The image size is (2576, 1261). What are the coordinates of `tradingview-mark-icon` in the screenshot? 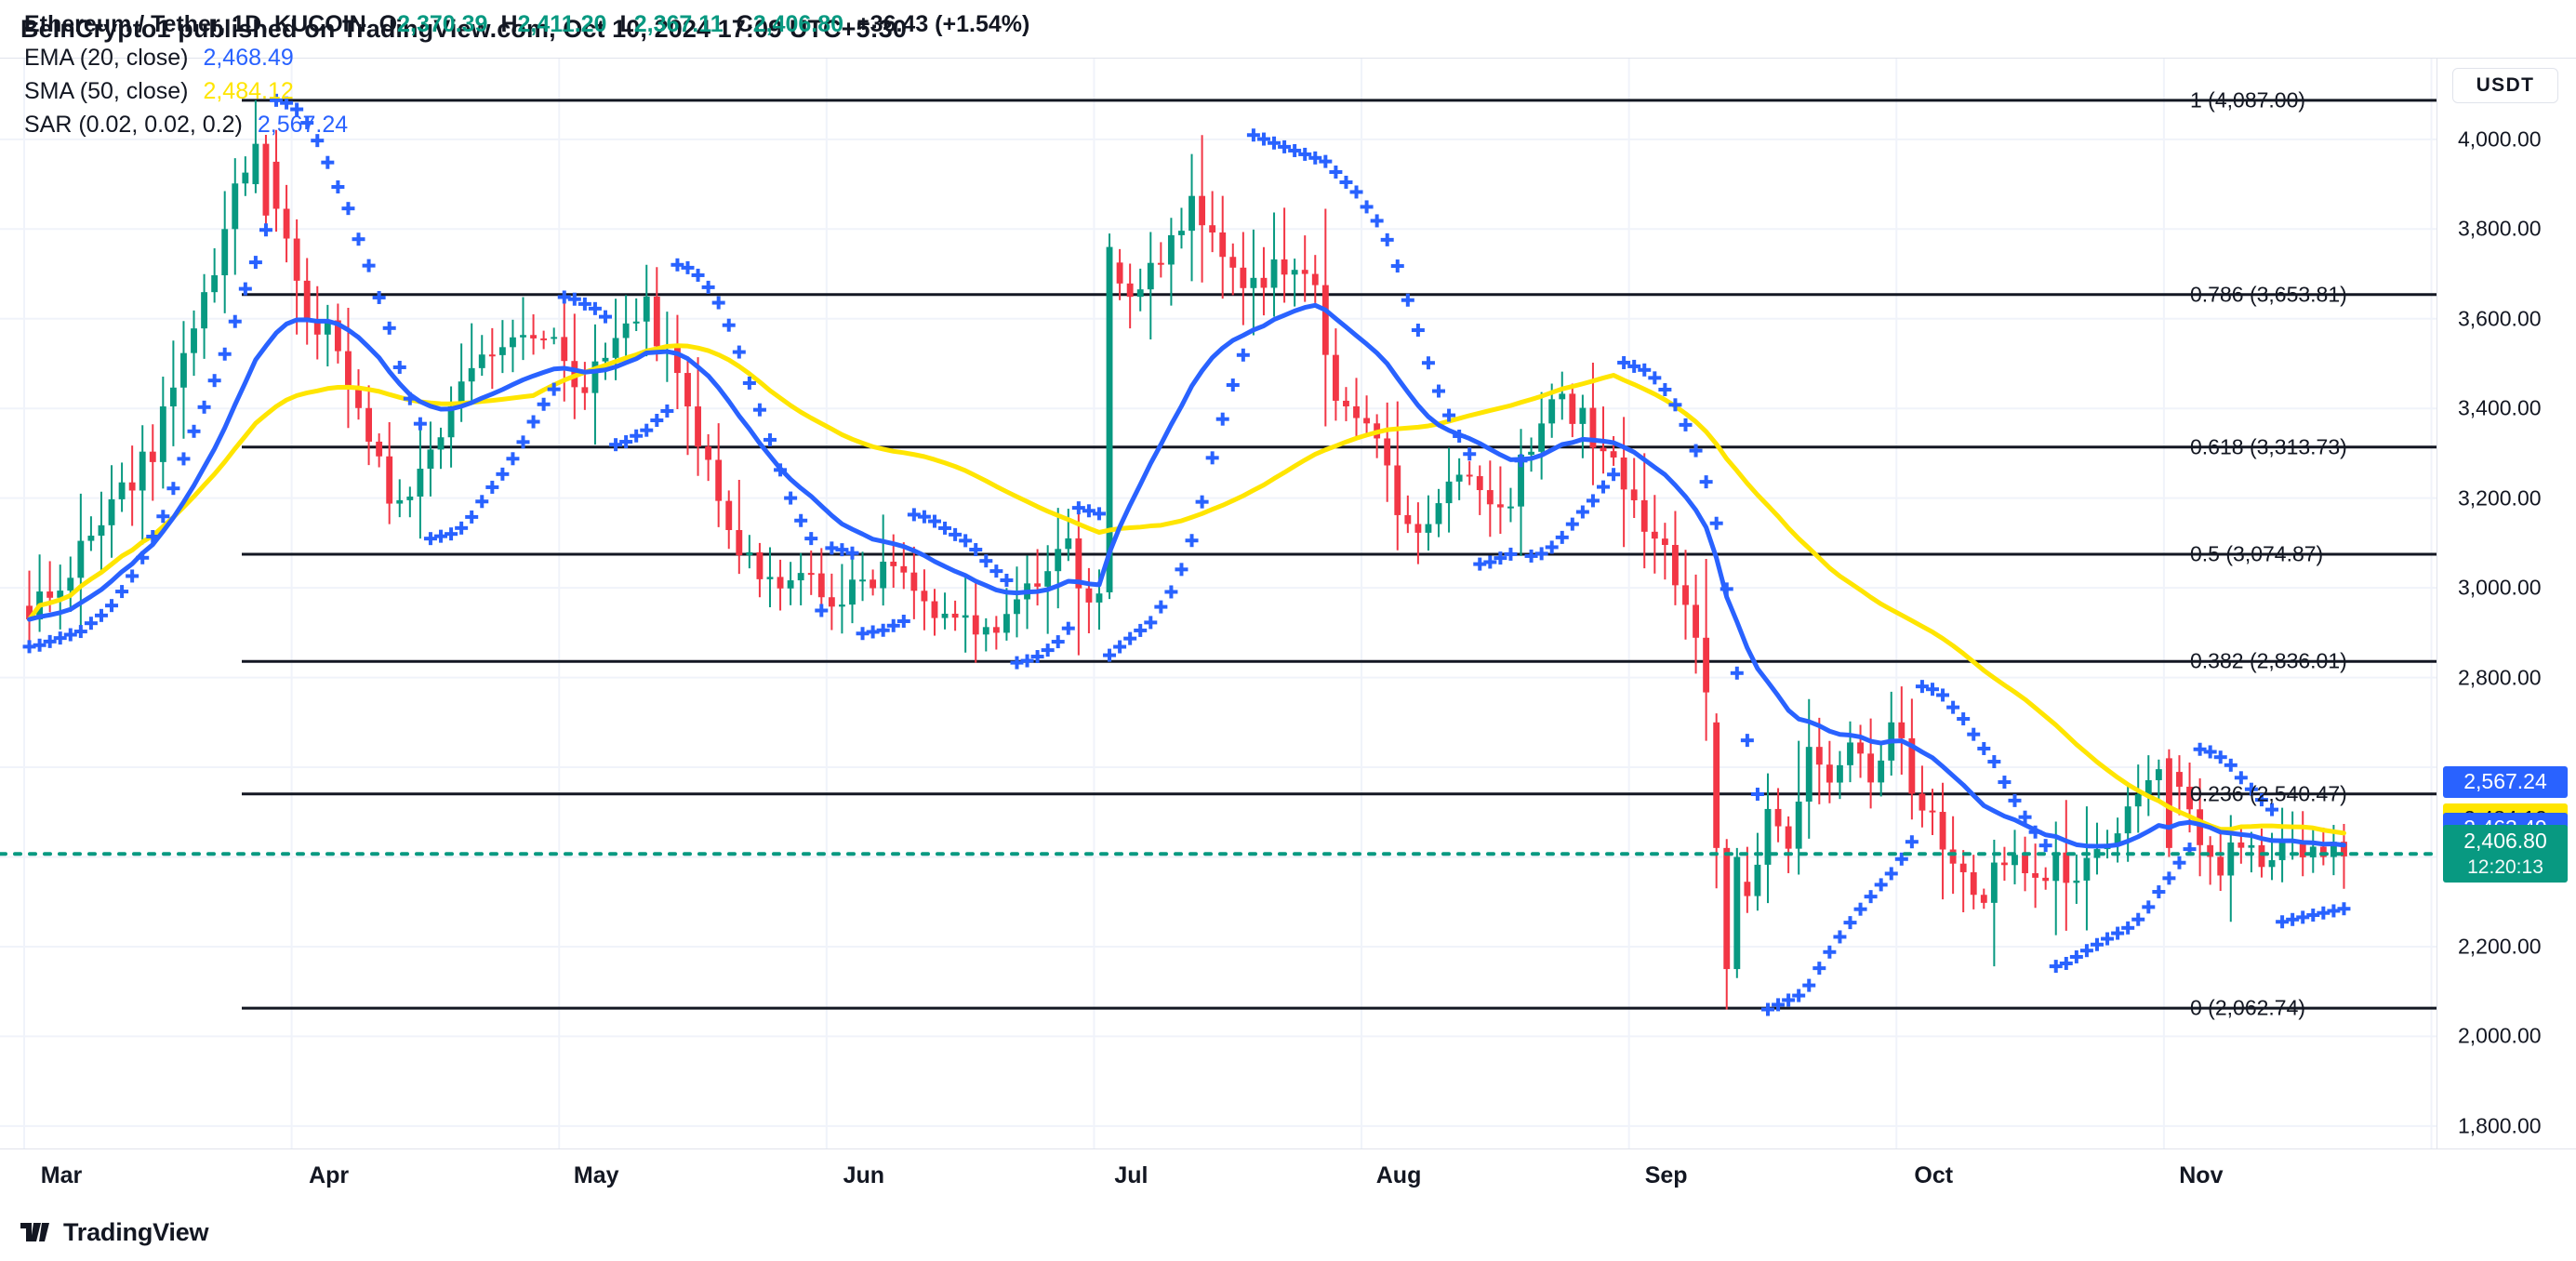 It's located at (34, 1232).